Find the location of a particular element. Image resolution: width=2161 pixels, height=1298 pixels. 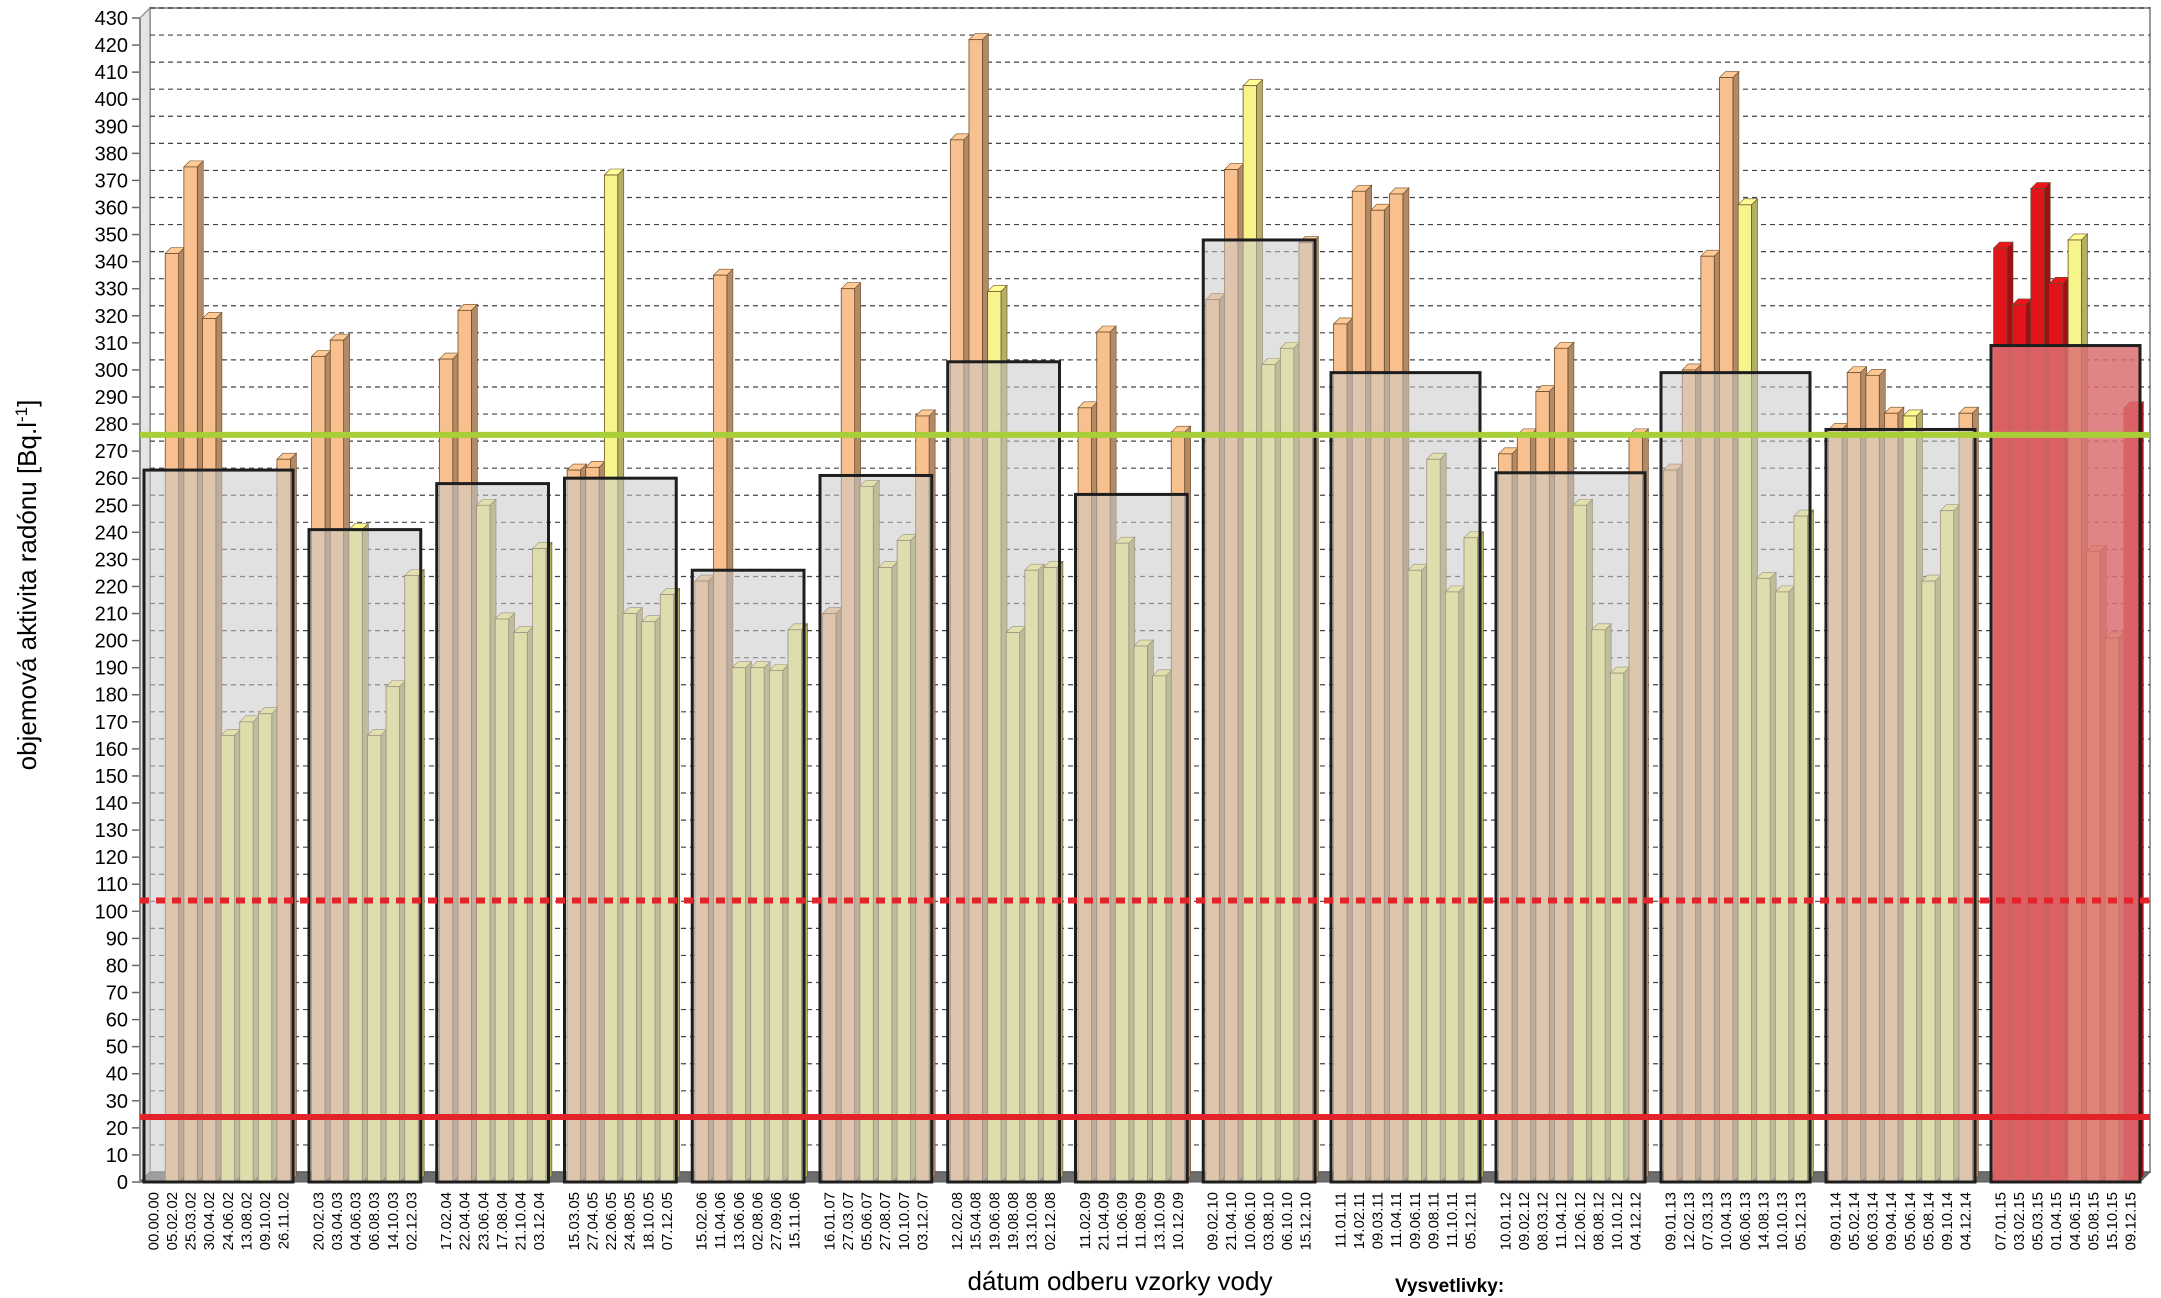

x-tick-label: 10.10.07 is located at coordinates (904, 1221).